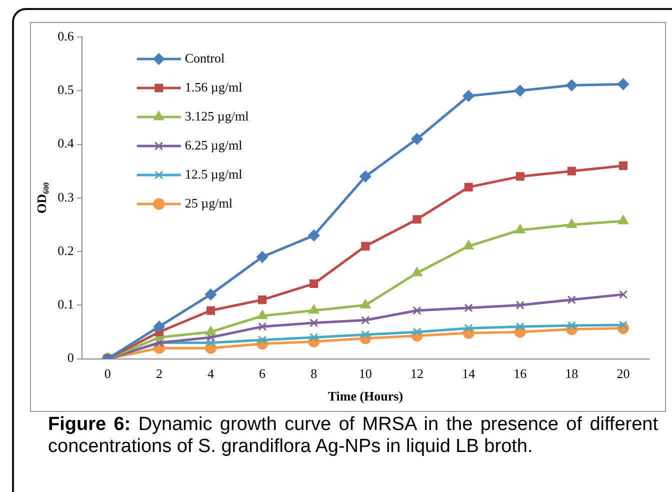 This screenshot has width=672, height=492. Describe the element at coordinates (66, 250) in the screenshot. I see `y-tick-label: 0.2` at that location.